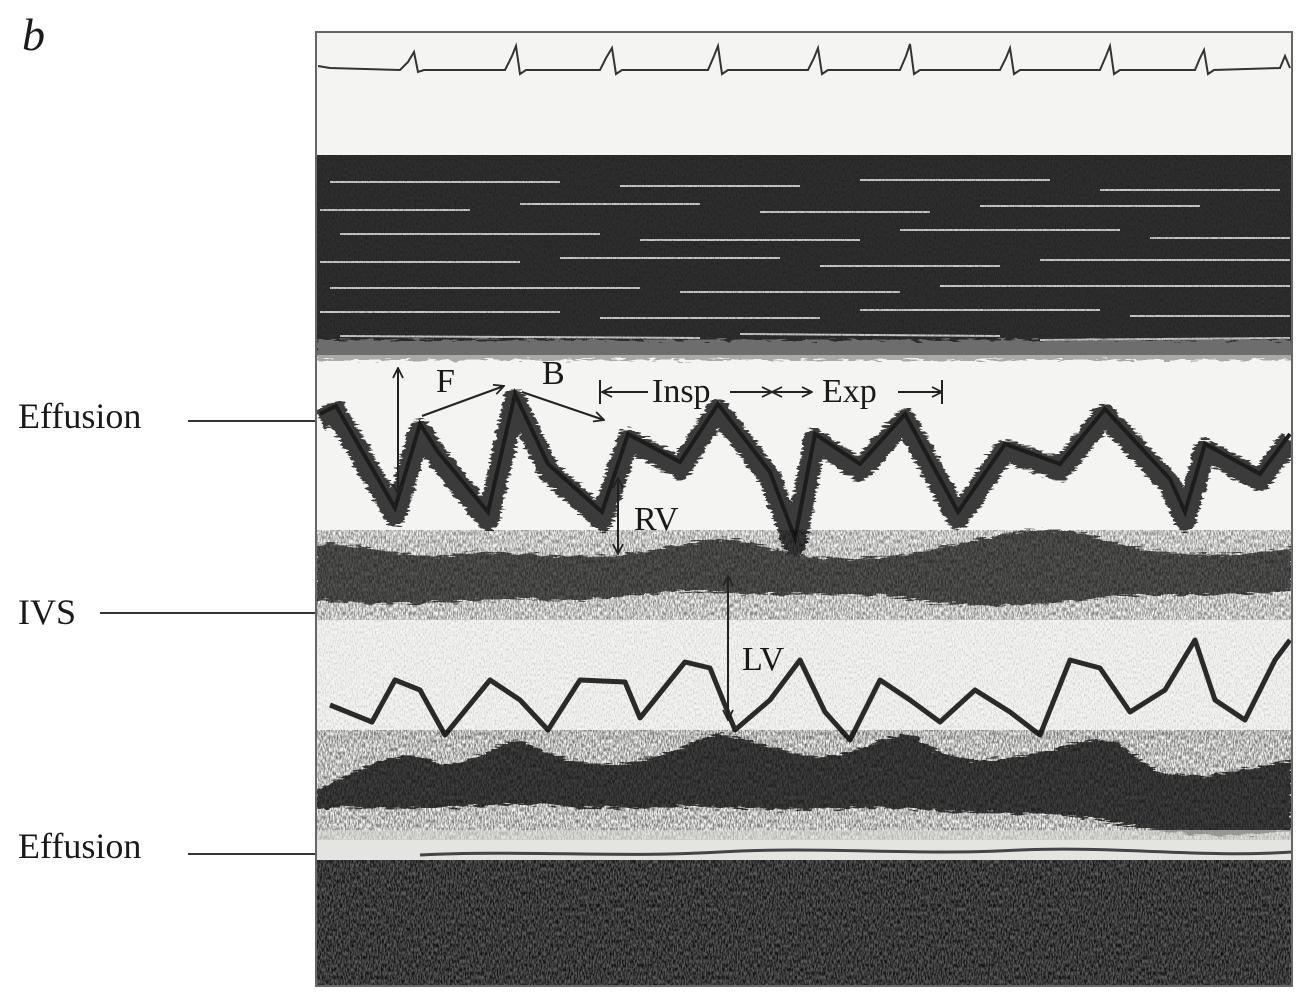  What do you see at coordinates (656, 519) in the screenshot?
I see `label-rv: RV` at bounding box center [656, 519].